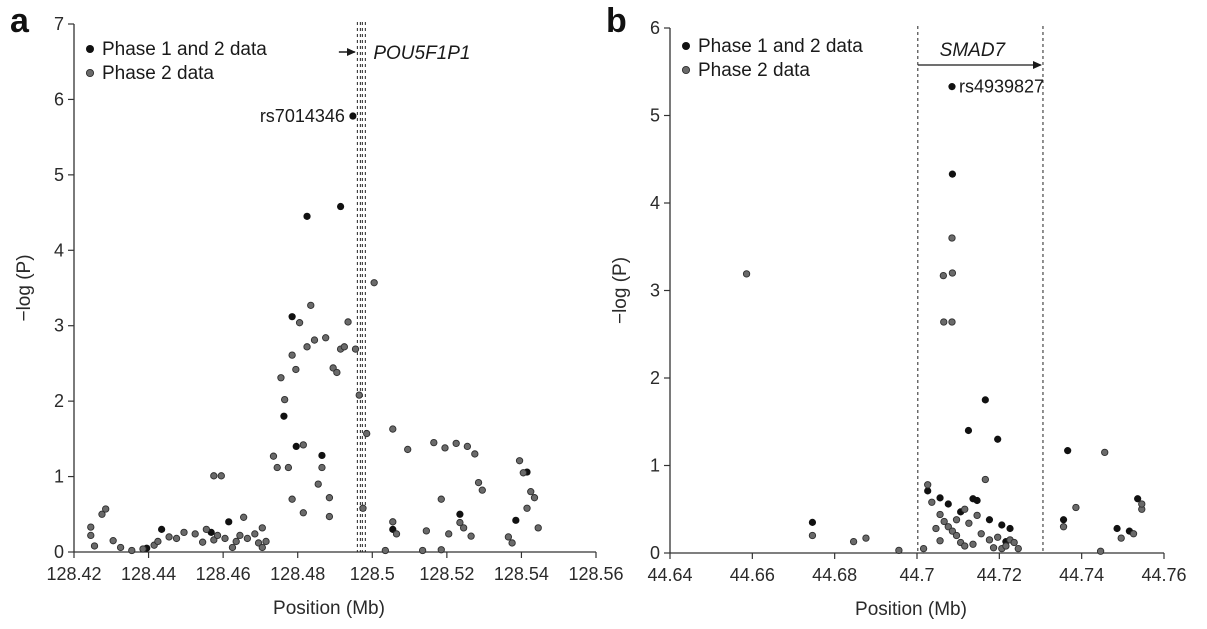 This screenshot has height=629, width=1207. What do you see at coordinates (446, 574) in the screenshot?
I see `x-tick-label: 128.52` at bounding box center [446, 574].